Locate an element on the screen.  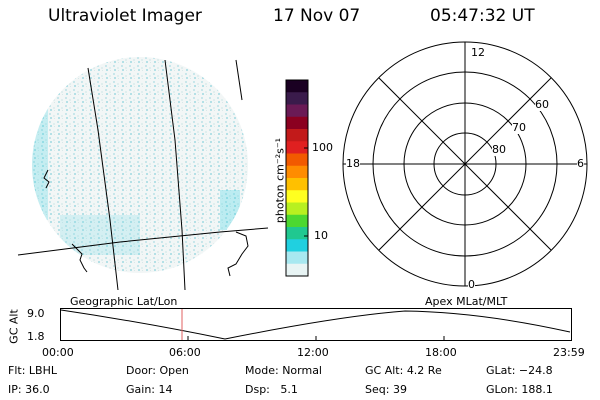
parallel-line is located at coordinates (143, 241).